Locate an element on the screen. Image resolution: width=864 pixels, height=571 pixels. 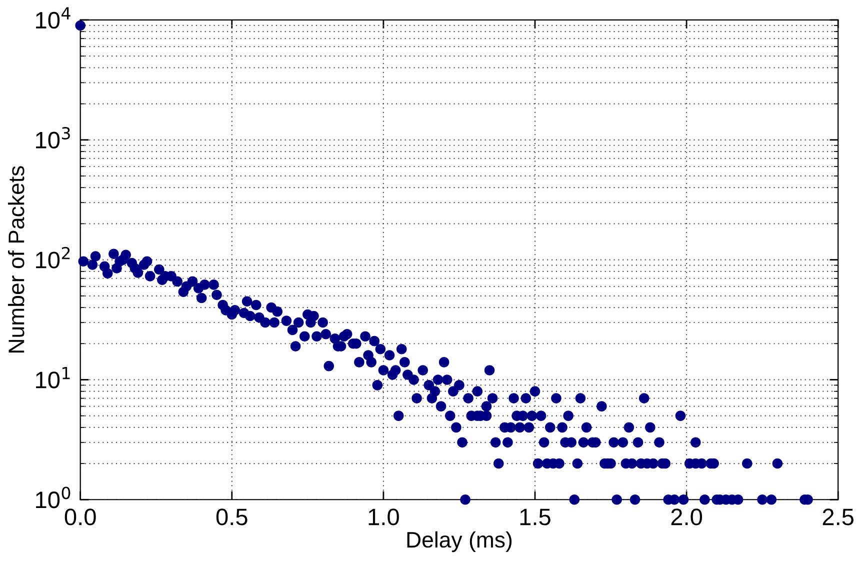
y-tick-label: 10$^{3}$ is located at coordinates (53, 137).